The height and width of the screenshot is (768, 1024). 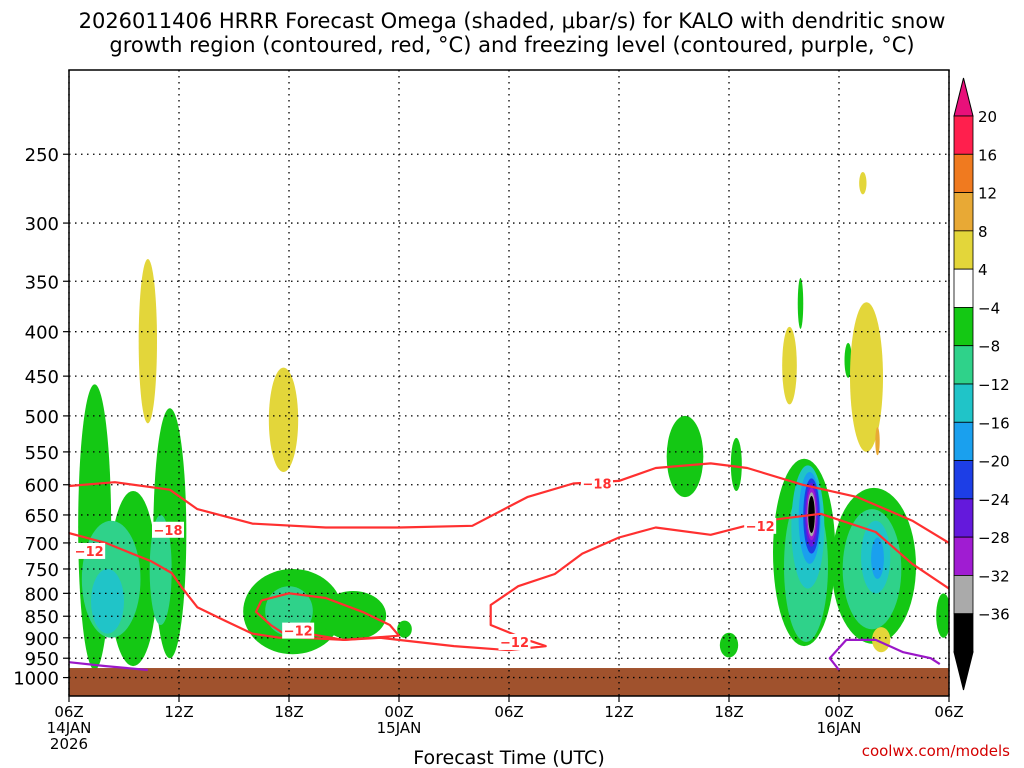 What do you see at coordinates (987, 194) in the screenshot?
I see `colorbar-label: 12` at bounding box center [987, 194].